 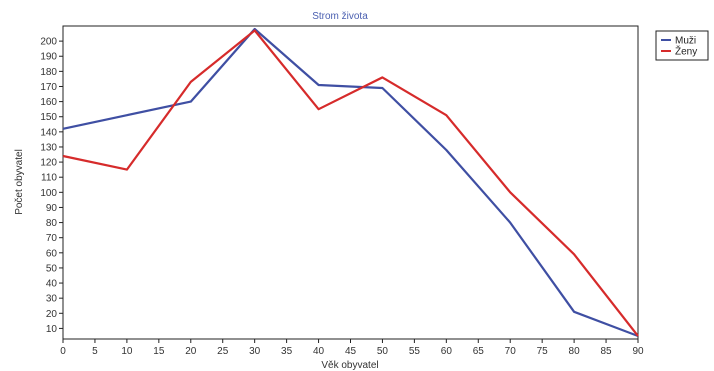 I want to click on y-tick-label: 50, so click(x=52, y=268).